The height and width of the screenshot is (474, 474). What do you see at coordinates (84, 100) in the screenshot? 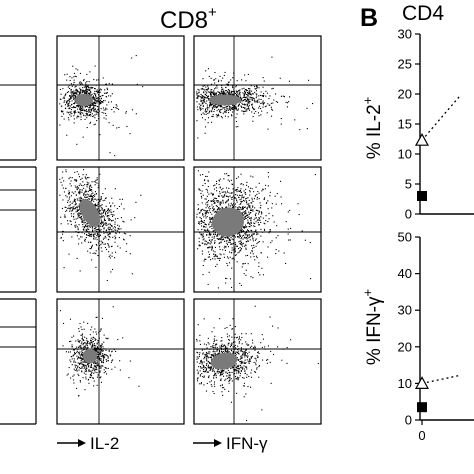
I see `density-core` at bounding box center [84, 100].